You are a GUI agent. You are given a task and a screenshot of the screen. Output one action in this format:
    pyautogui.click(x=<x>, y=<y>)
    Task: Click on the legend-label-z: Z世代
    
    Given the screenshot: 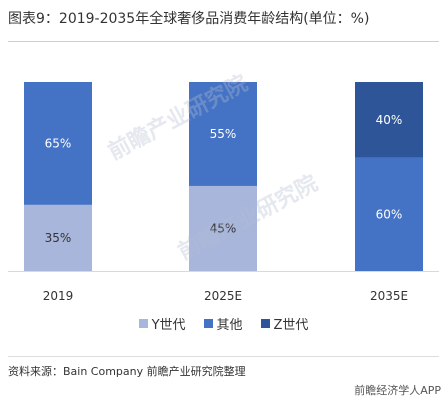 What is the action you would take?
    pyautogui.click(x=291, y=325)
    